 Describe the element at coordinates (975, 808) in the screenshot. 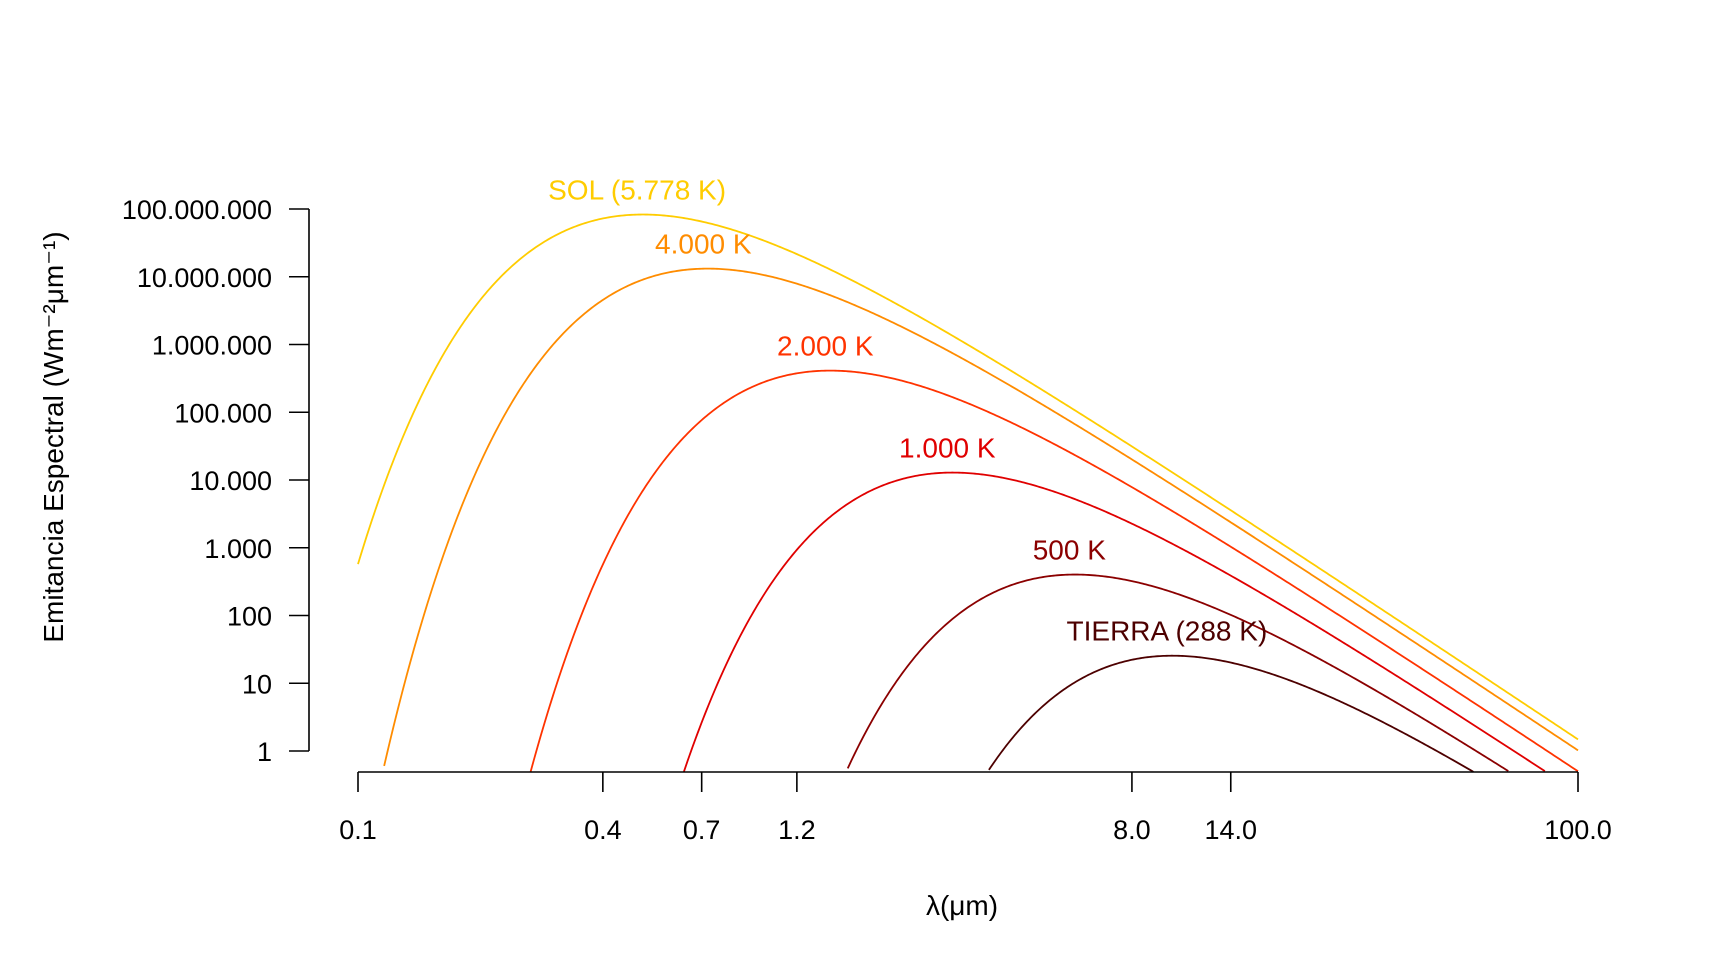

I see `x-axis: 0.1 0.4 0.7 1.2 8.0 14.0 100.0` at that location.